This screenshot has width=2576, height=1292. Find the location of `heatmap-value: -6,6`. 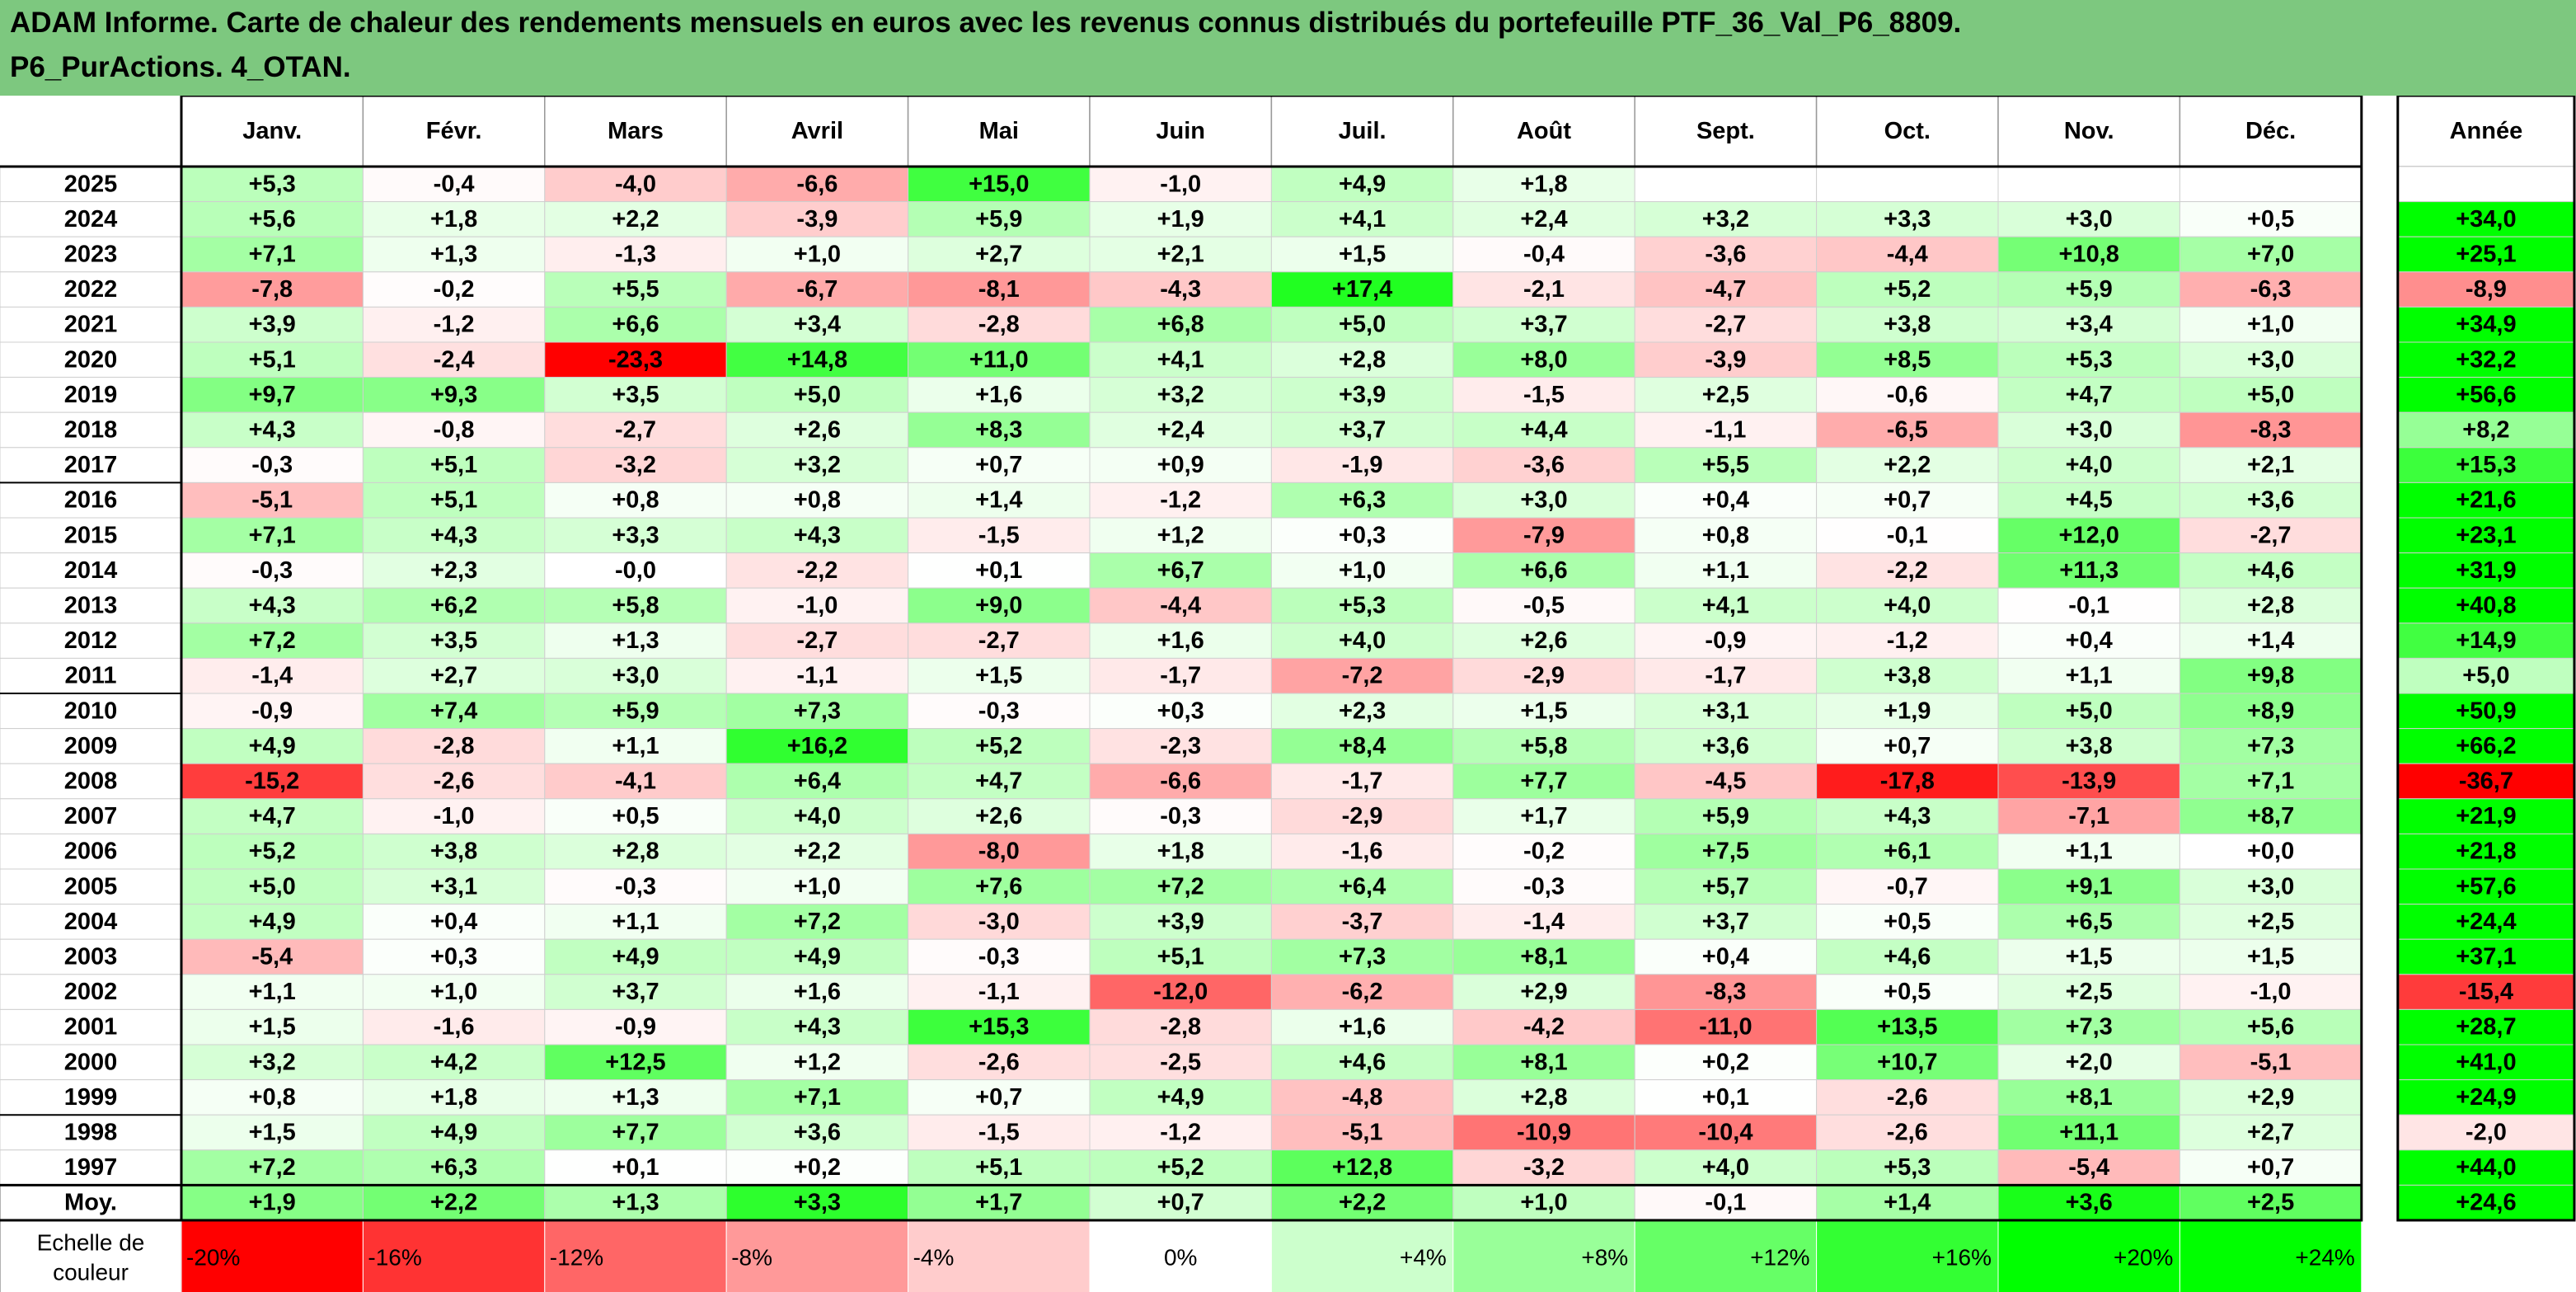

heatmap-value: -6,6 is located at coordinates (1180, 781).